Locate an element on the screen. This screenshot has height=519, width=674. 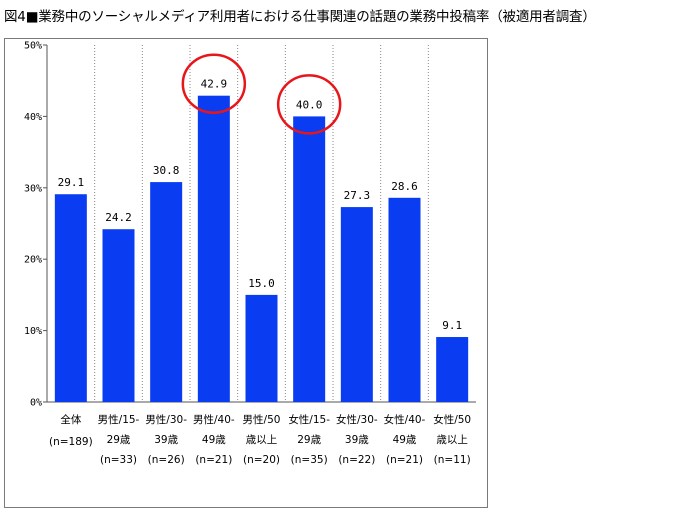
category-label: (n=35) is located at coordinates (309, 460).